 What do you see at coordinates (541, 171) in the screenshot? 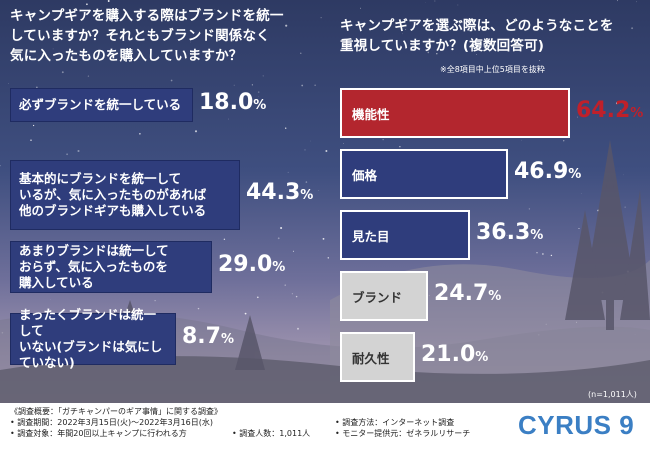
I see `right-value-number: 46.9` at bounding box center [541, 171].